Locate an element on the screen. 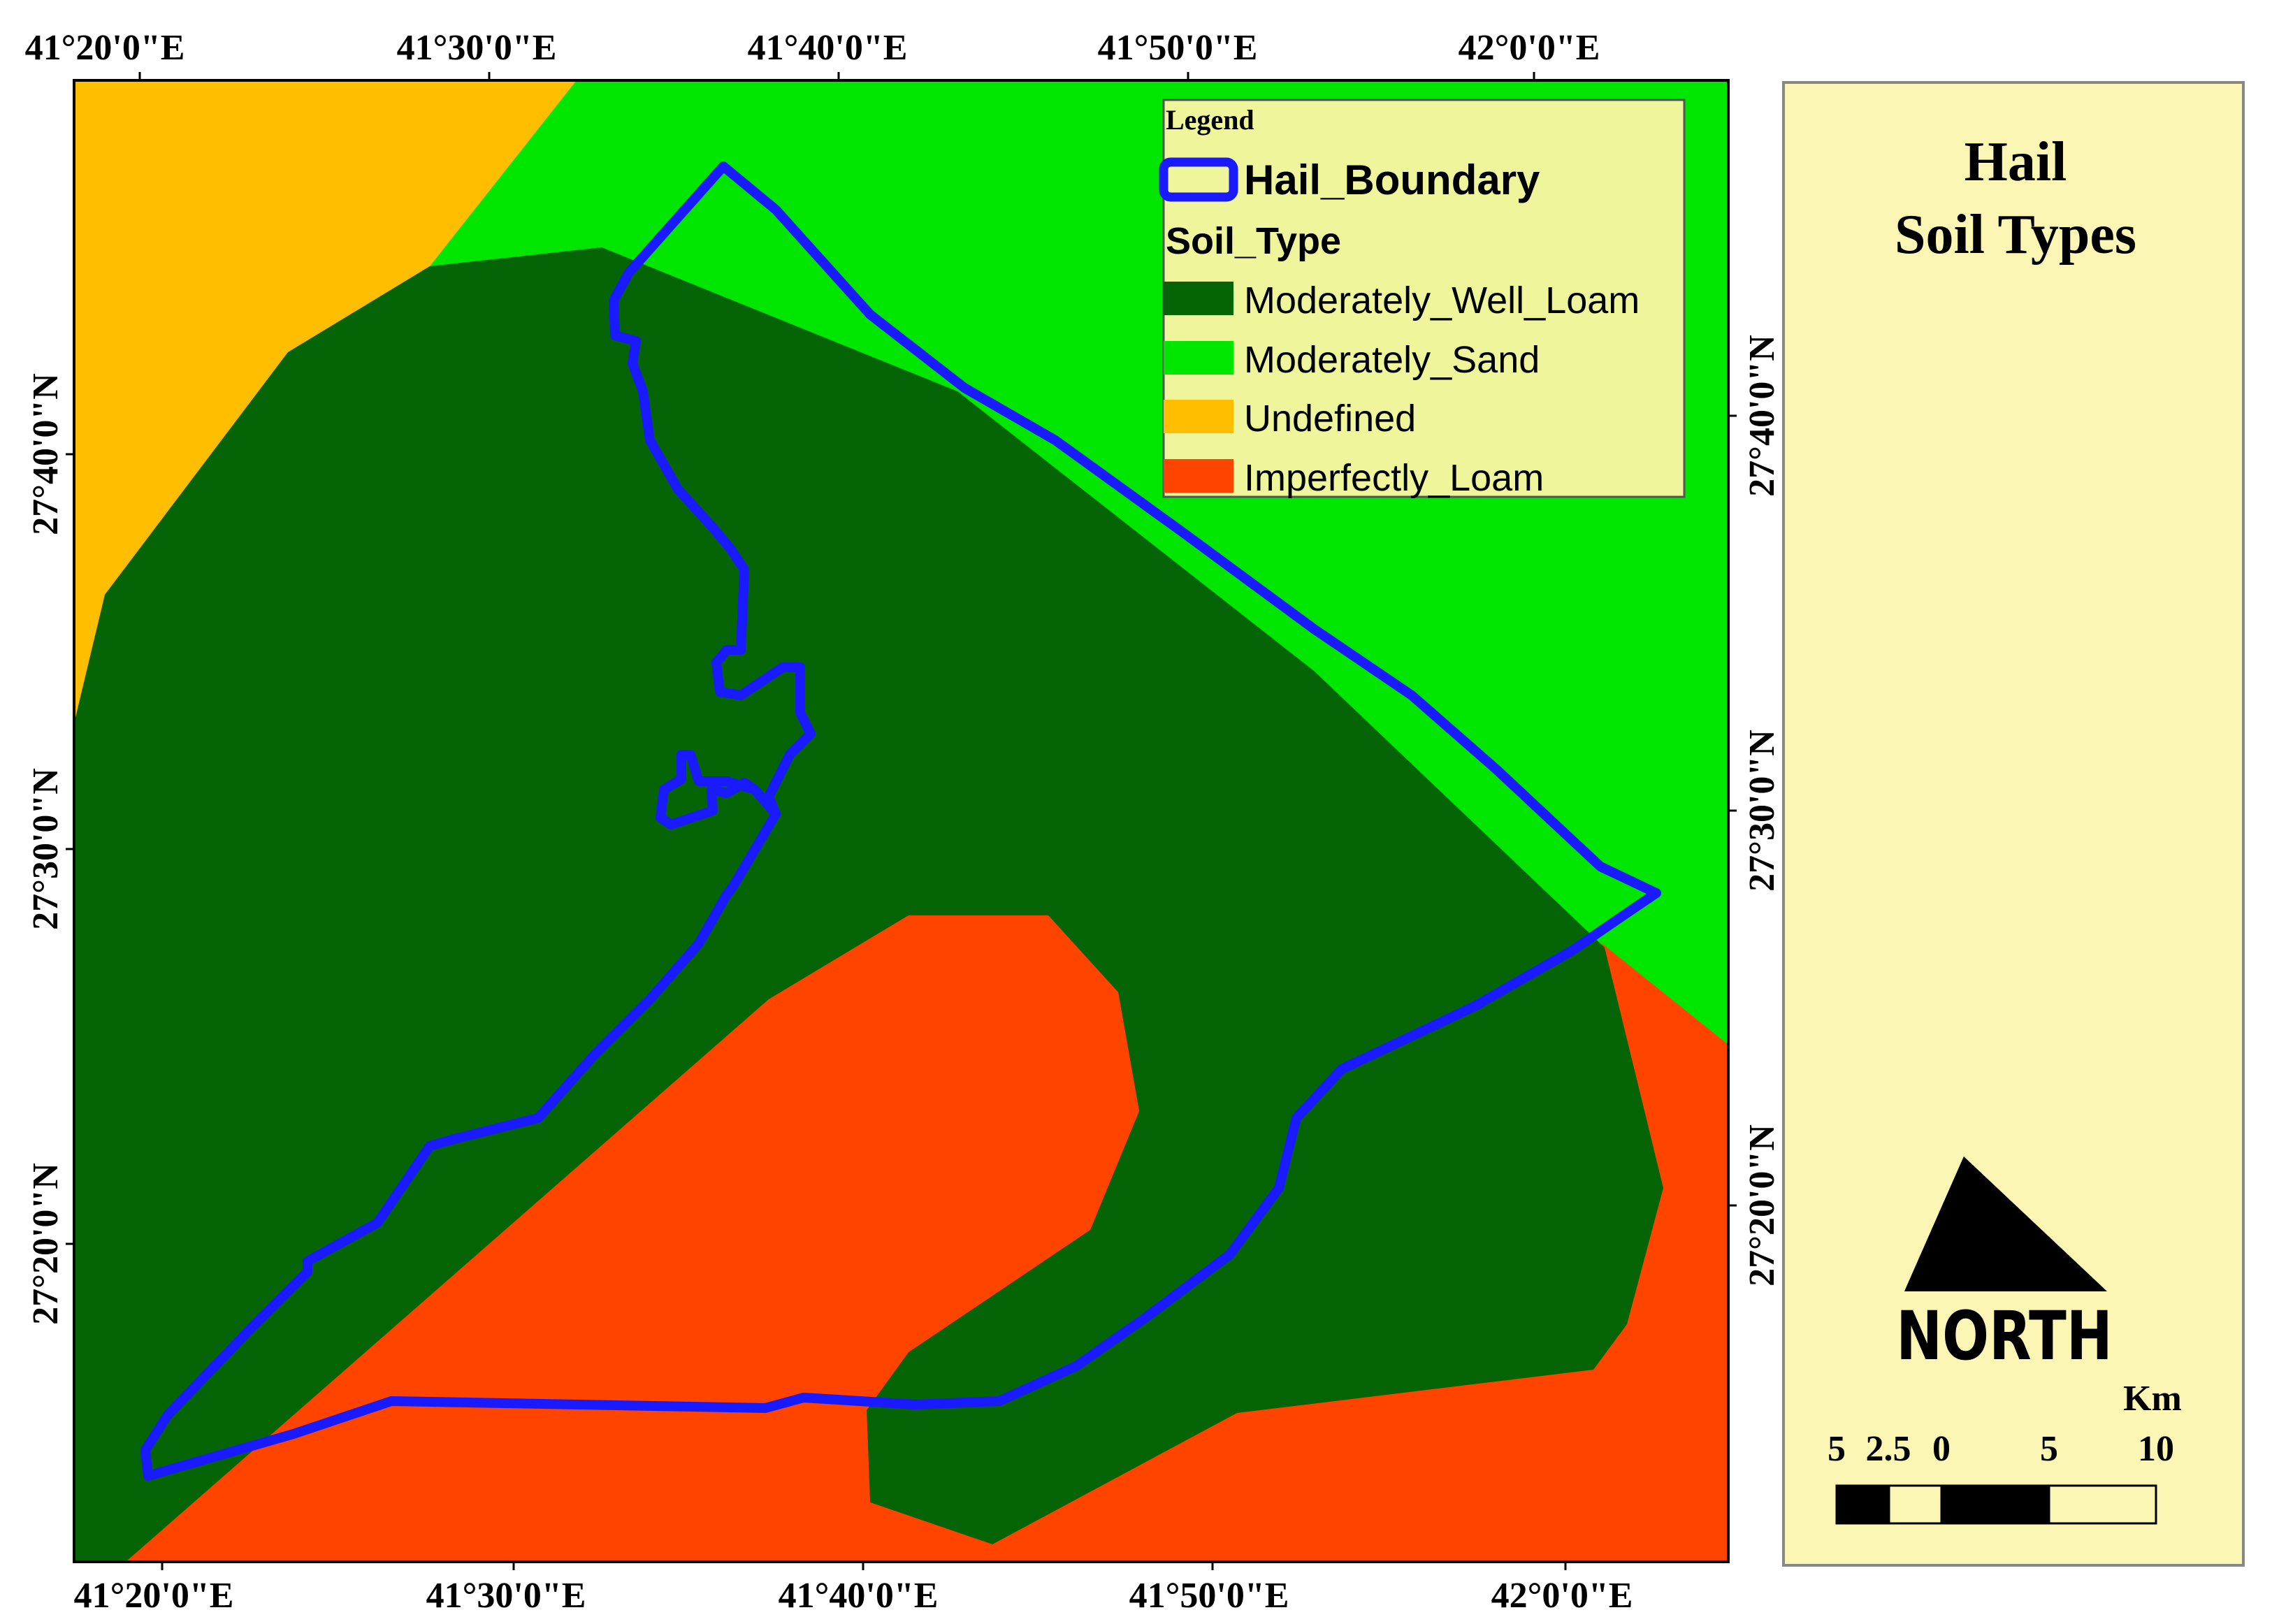 The height and width of the screenshot is (1624, 2272). legend-group-label: Soil_Type is located at coordinates (1253, 241).